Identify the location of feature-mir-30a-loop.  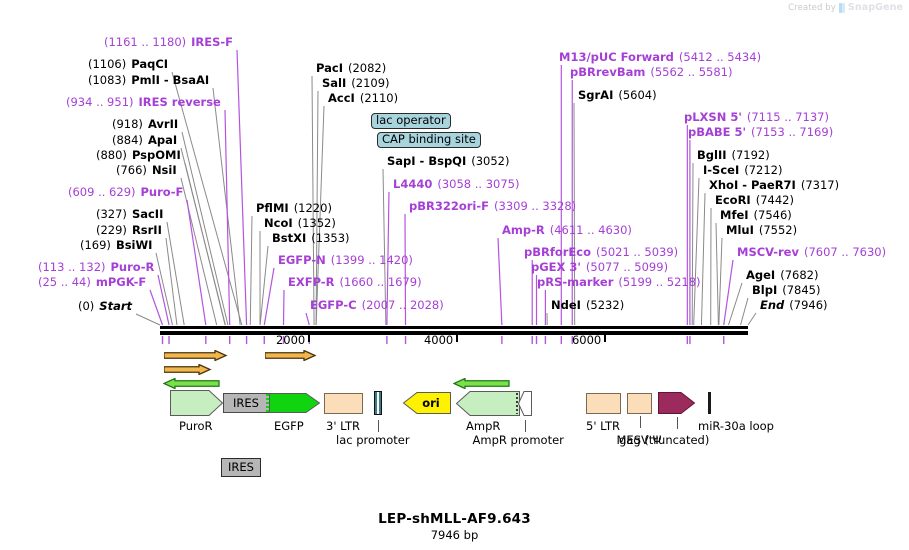
(709, 403).